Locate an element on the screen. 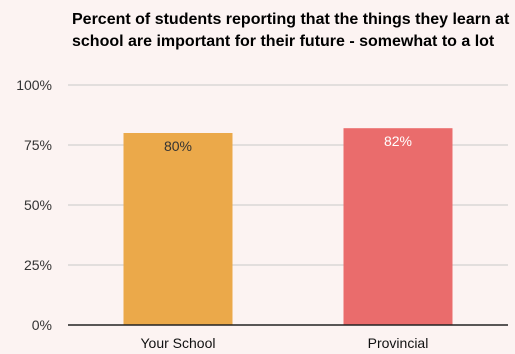 Image resolution: width=515 pixels, height=354 pixels. bar-provincial is located at coordinates (398, 226).